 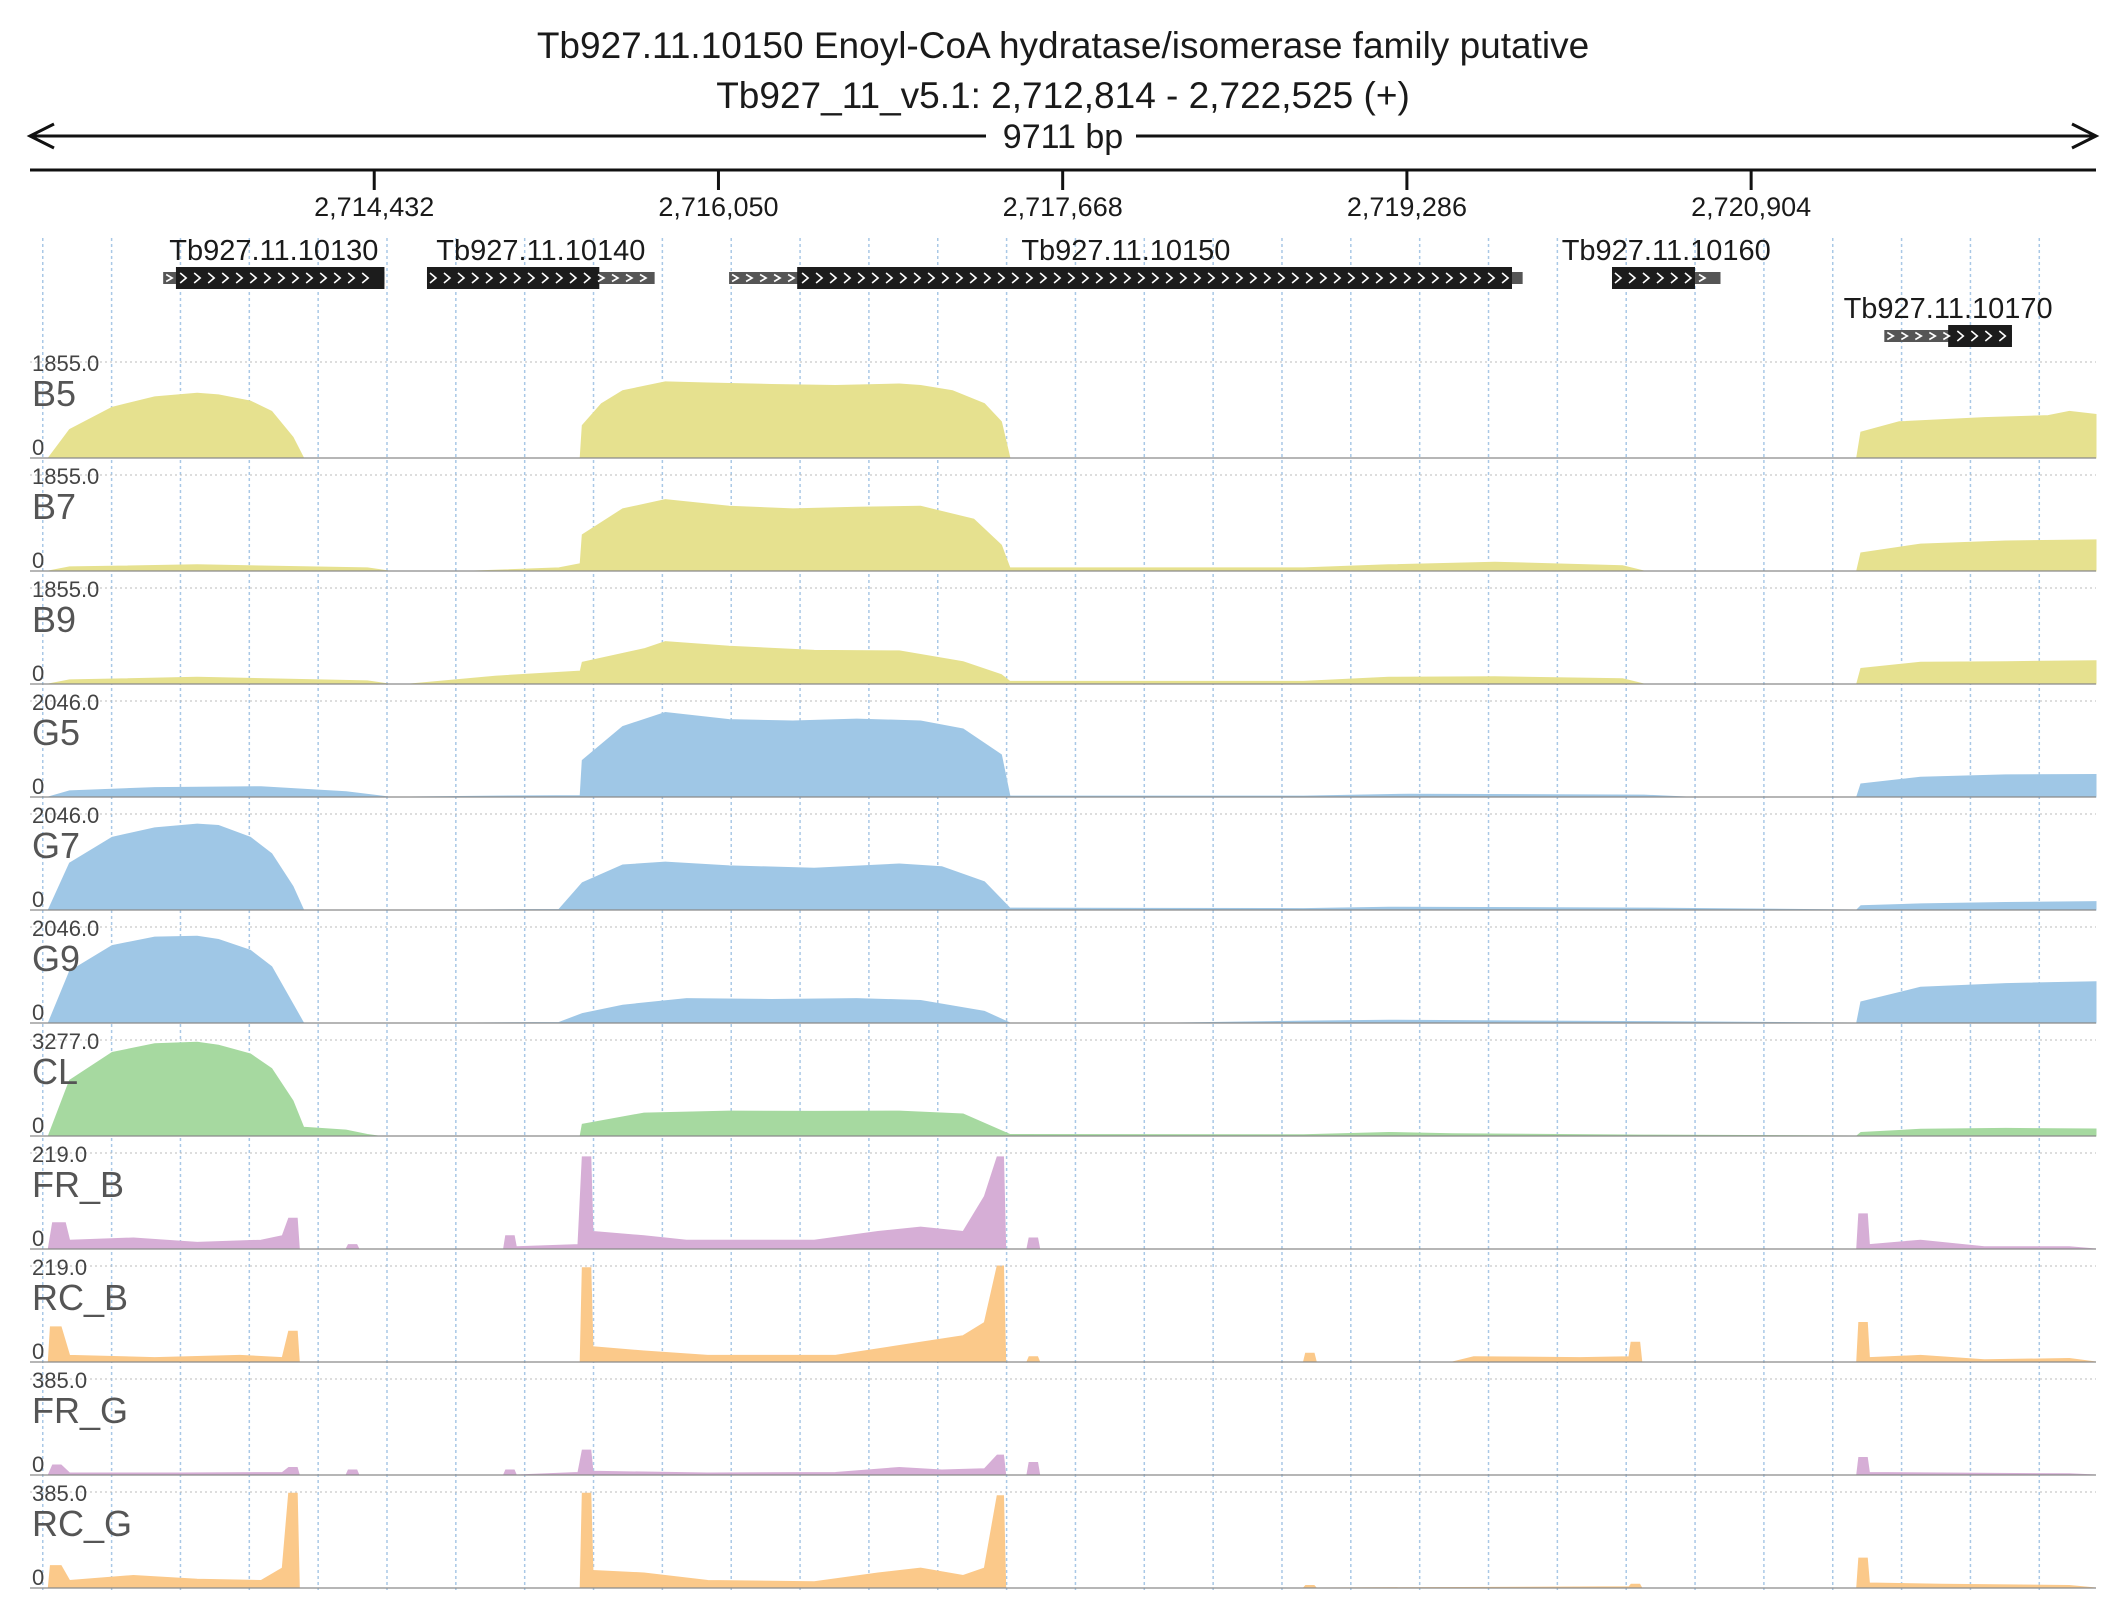 I want to click on track-CL: 3277.0CL 0, so click(x=1063, y=1083).